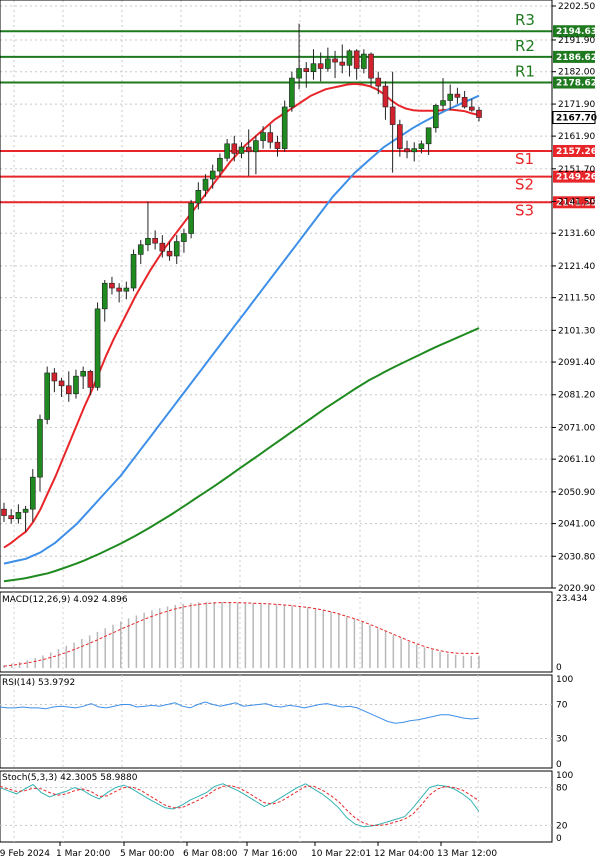 This screenshot has width=600, height=863. I want to click on price-tick-label: 2151.70, so click(576, 170).